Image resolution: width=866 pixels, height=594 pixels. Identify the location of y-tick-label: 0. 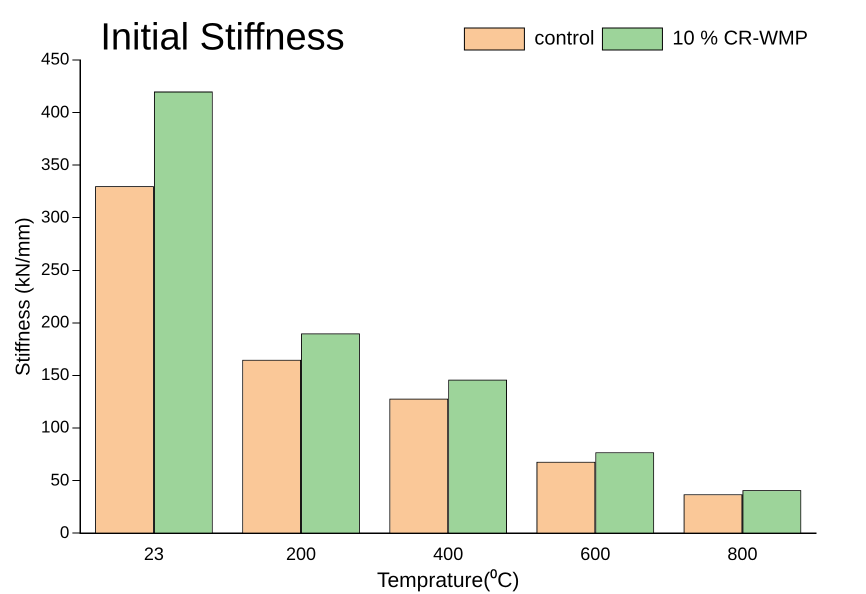
(65, 532).